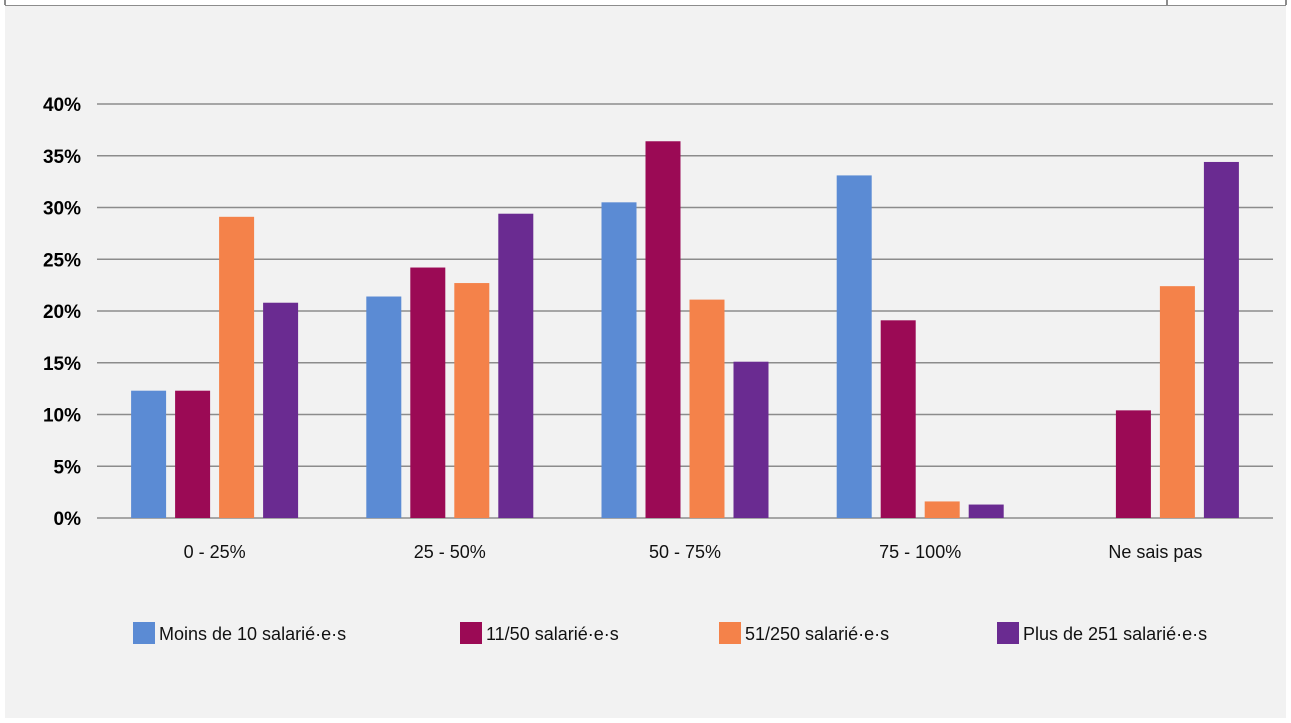 The image size is (1291, 723). I want to click on y-axis-ticks: 0% 5% 10% 15% 20% 25% 30% 35% 40%, so click(62, 312).